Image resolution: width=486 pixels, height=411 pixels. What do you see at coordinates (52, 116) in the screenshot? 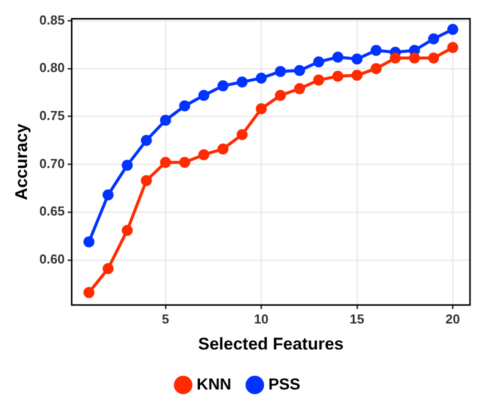
I see `y-tick-label: 0.75` at bounding box center [52, 116].